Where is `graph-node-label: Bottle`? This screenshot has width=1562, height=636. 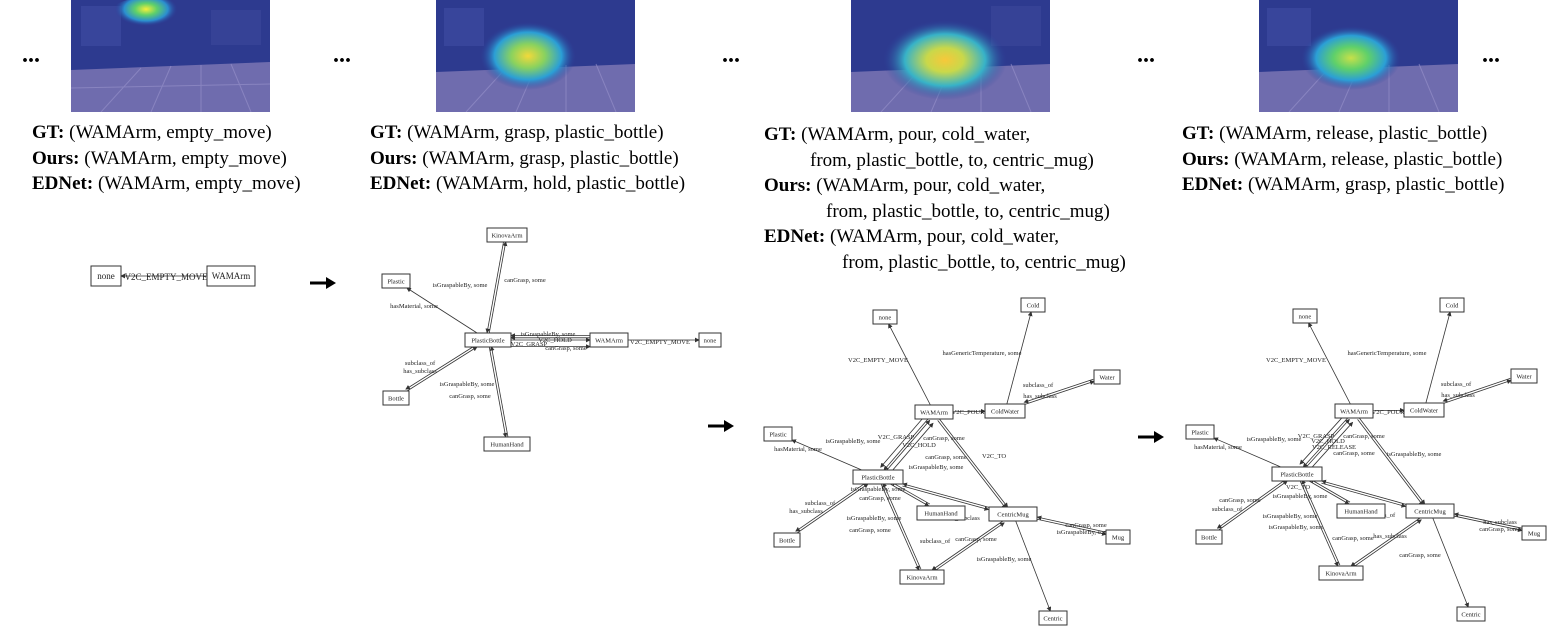 graph-node-label: Bottle is located at coordinates (396, 398).